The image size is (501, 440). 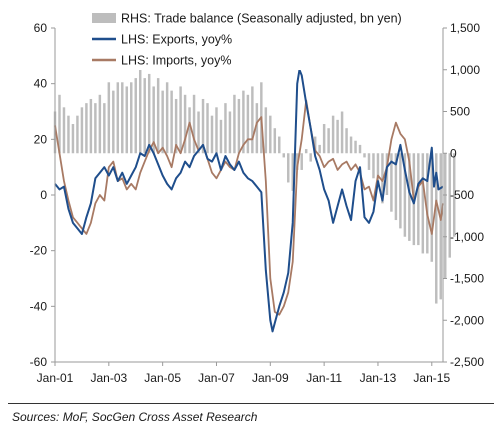 What do you see at coordinates (39, 306) in the screenshot?
I see `left-tick-label: -40` at bounding box center [39, 306].